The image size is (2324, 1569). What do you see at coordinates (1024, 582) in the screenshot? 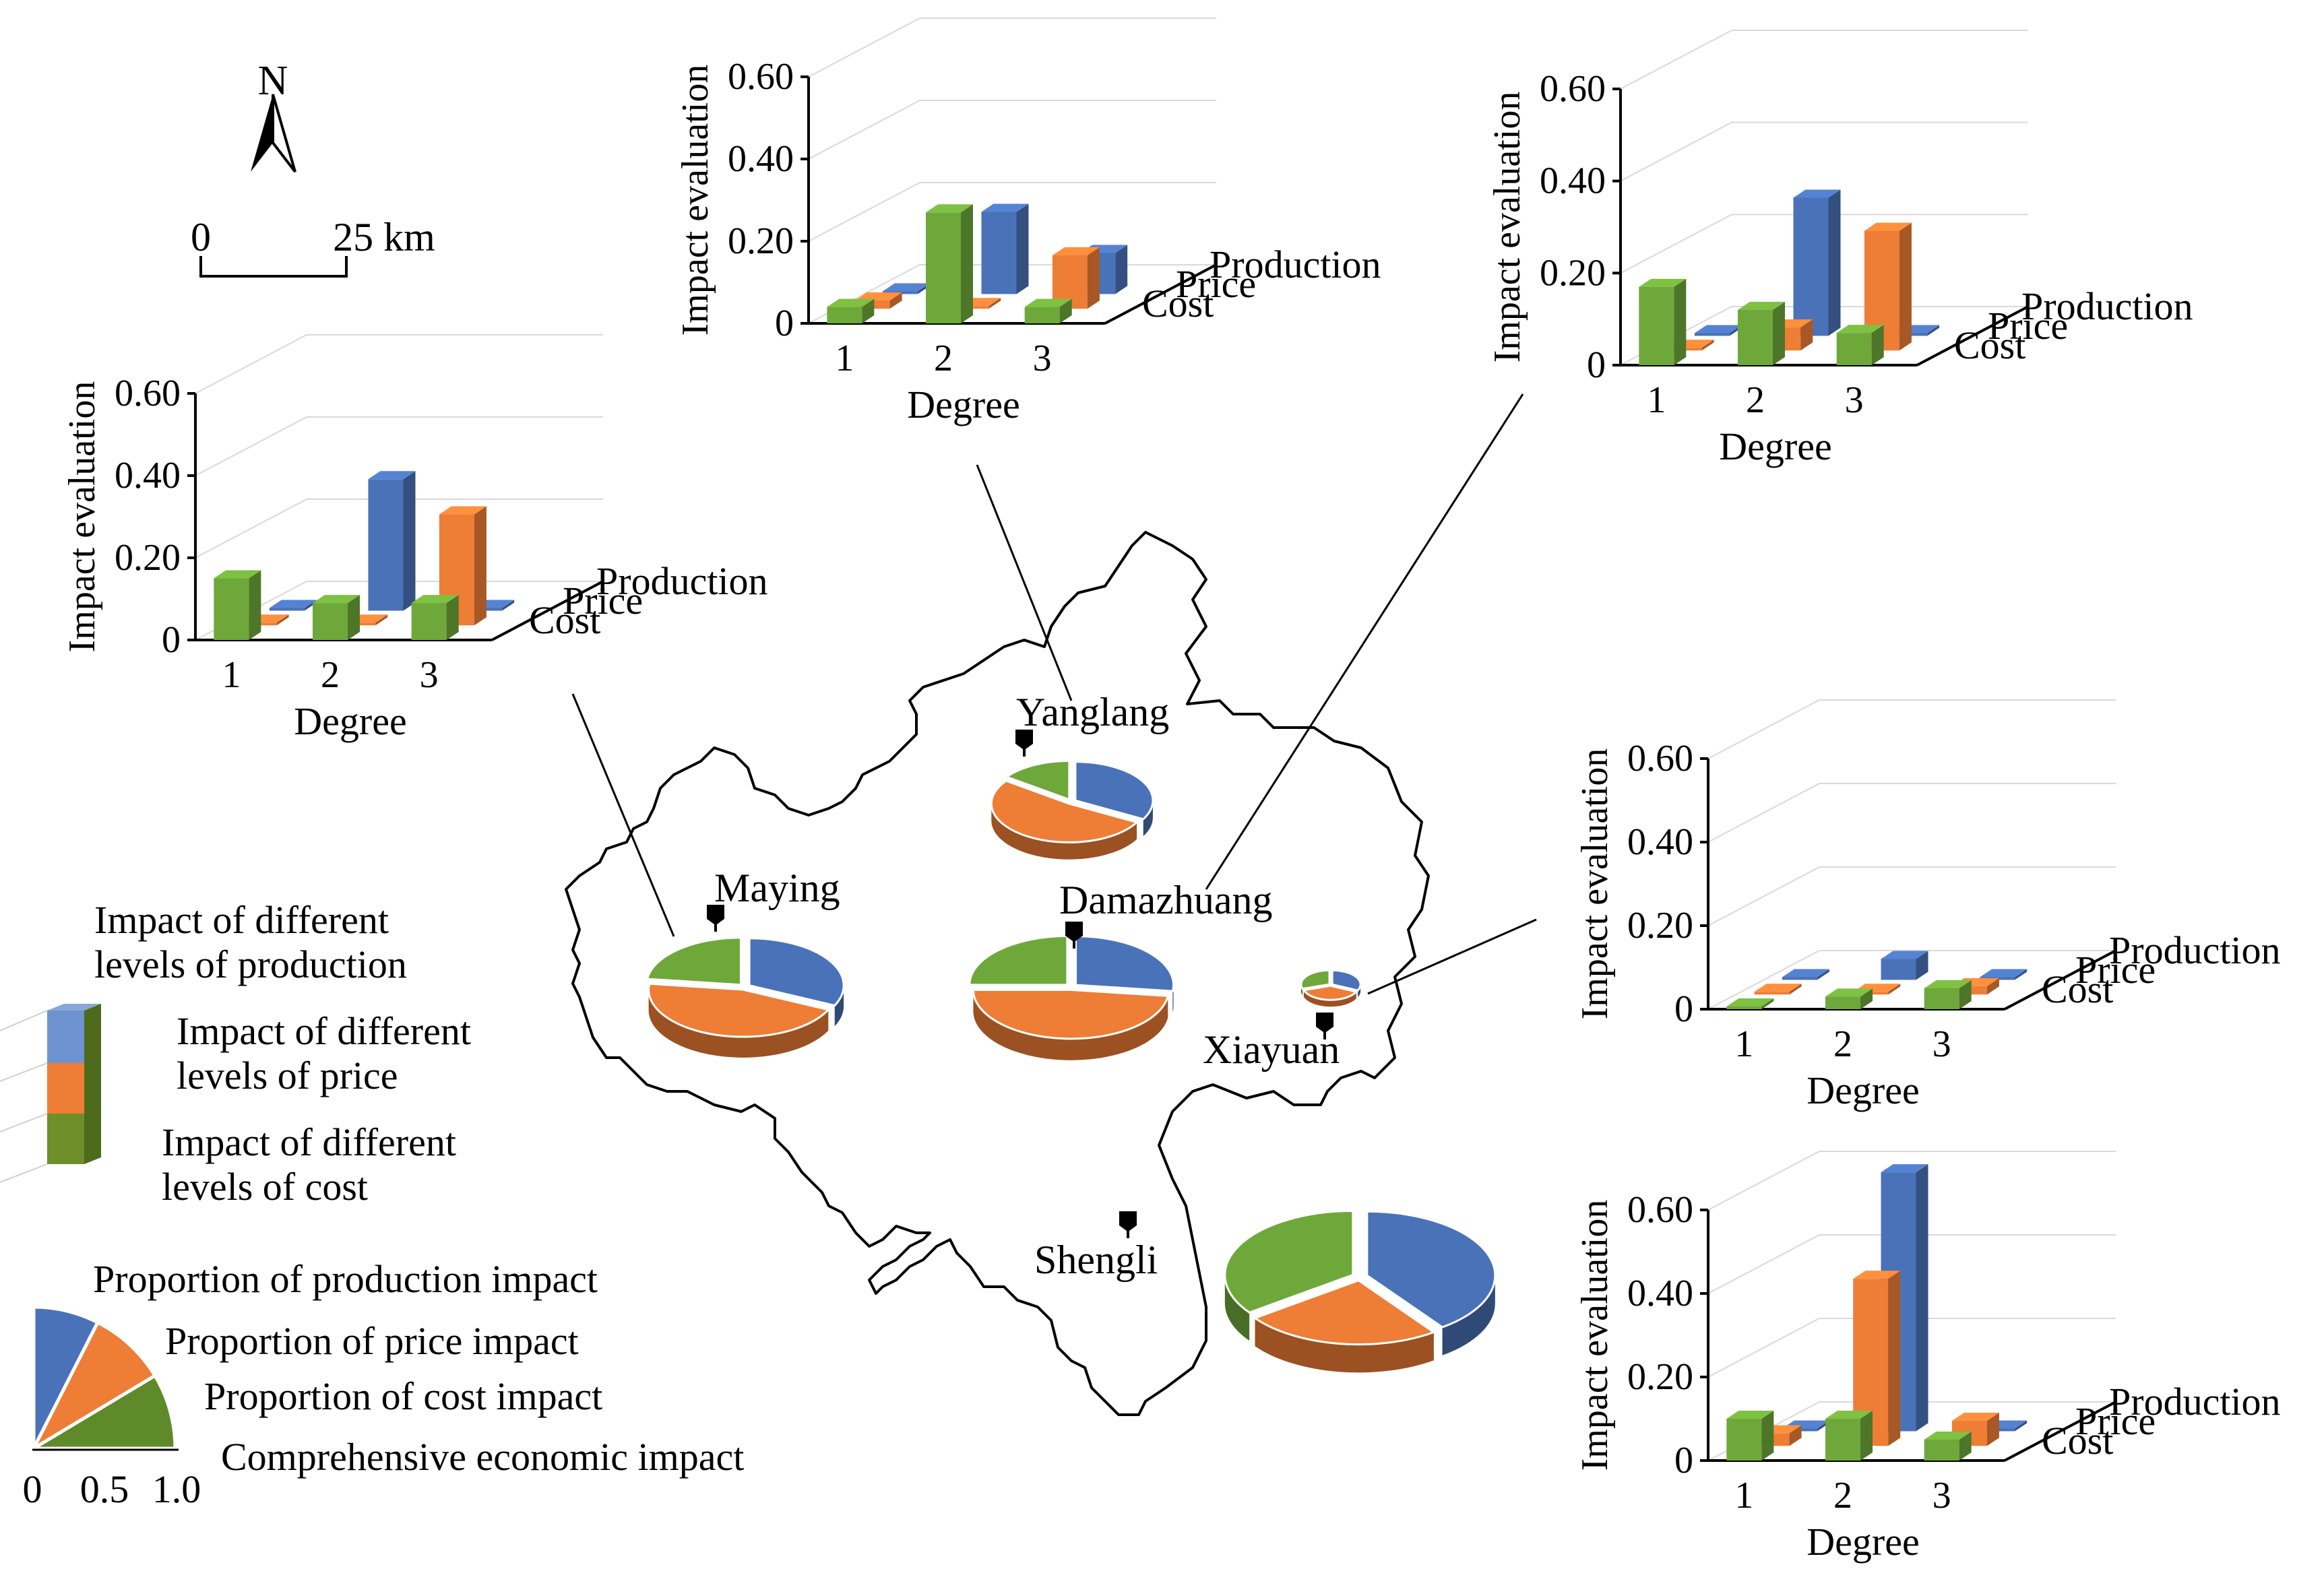
I see `leader-line-yanglang` at bounding box center [1024, 582].